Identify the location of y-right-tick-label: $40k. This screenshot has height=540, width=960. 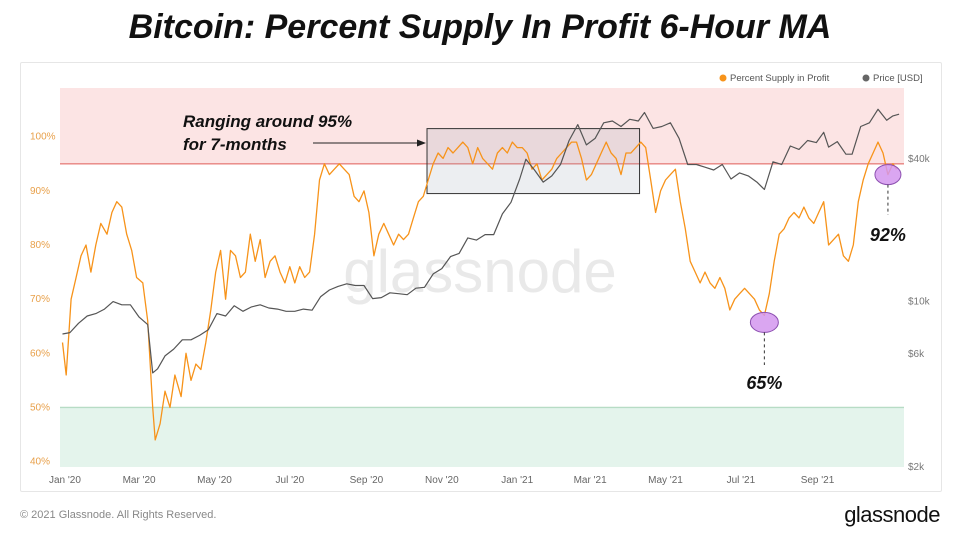
(919, 159).